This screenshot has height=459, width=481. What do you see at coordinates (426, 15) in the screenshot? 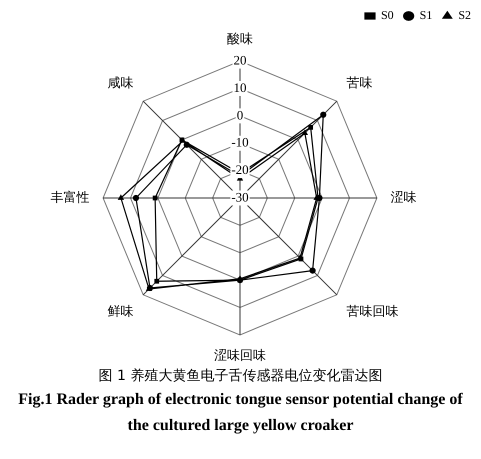
I see `legend-label: S1` at bounding box center [426, 15].